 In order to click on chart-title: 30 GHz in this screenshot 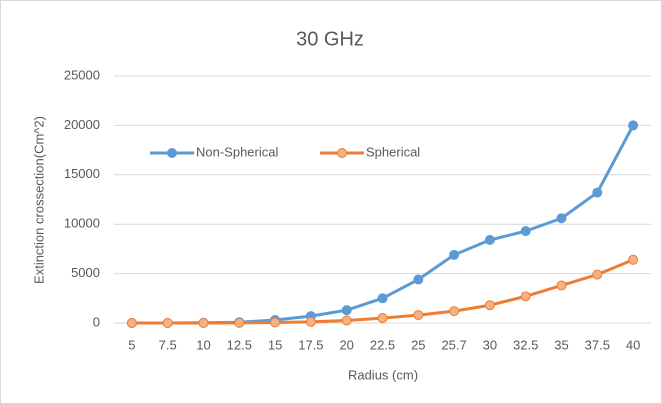, I will do `click(330, 39)`.